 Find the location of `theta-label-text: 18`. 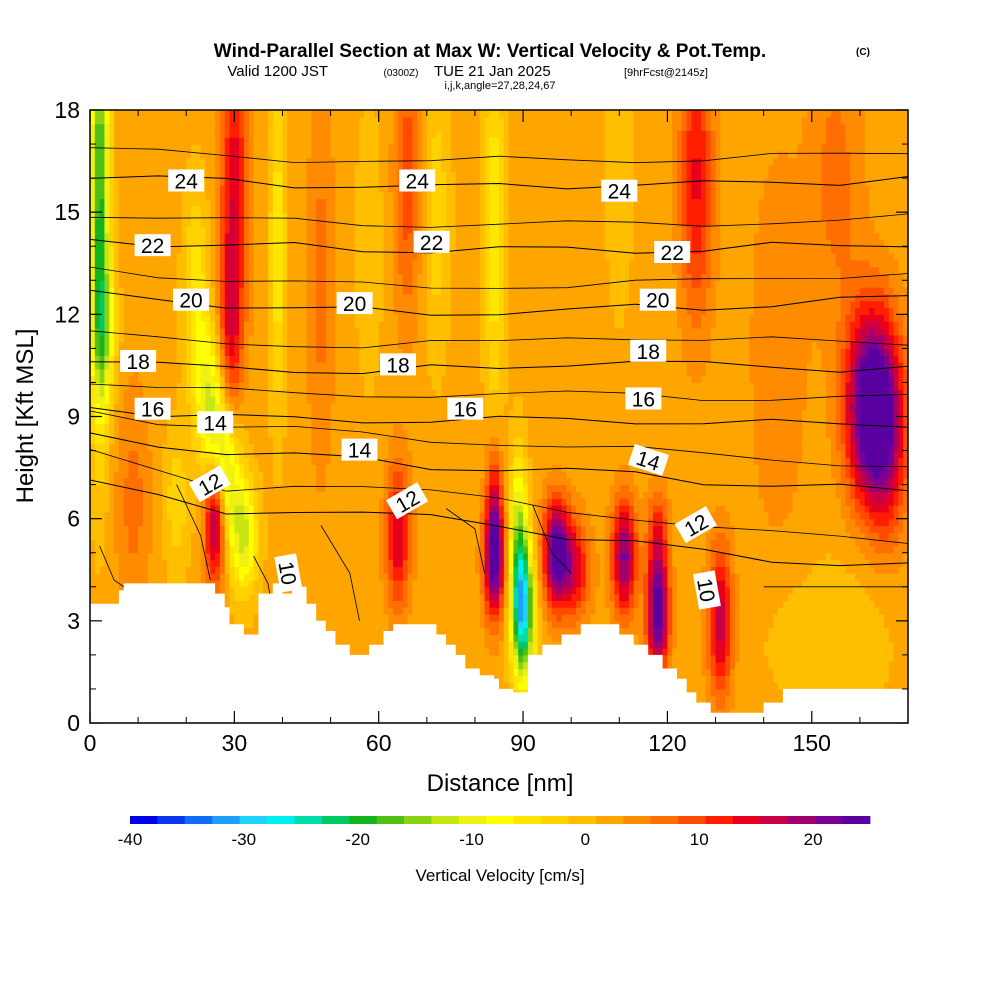

theta-label-text: 18 is located at coordinates (648, 352).